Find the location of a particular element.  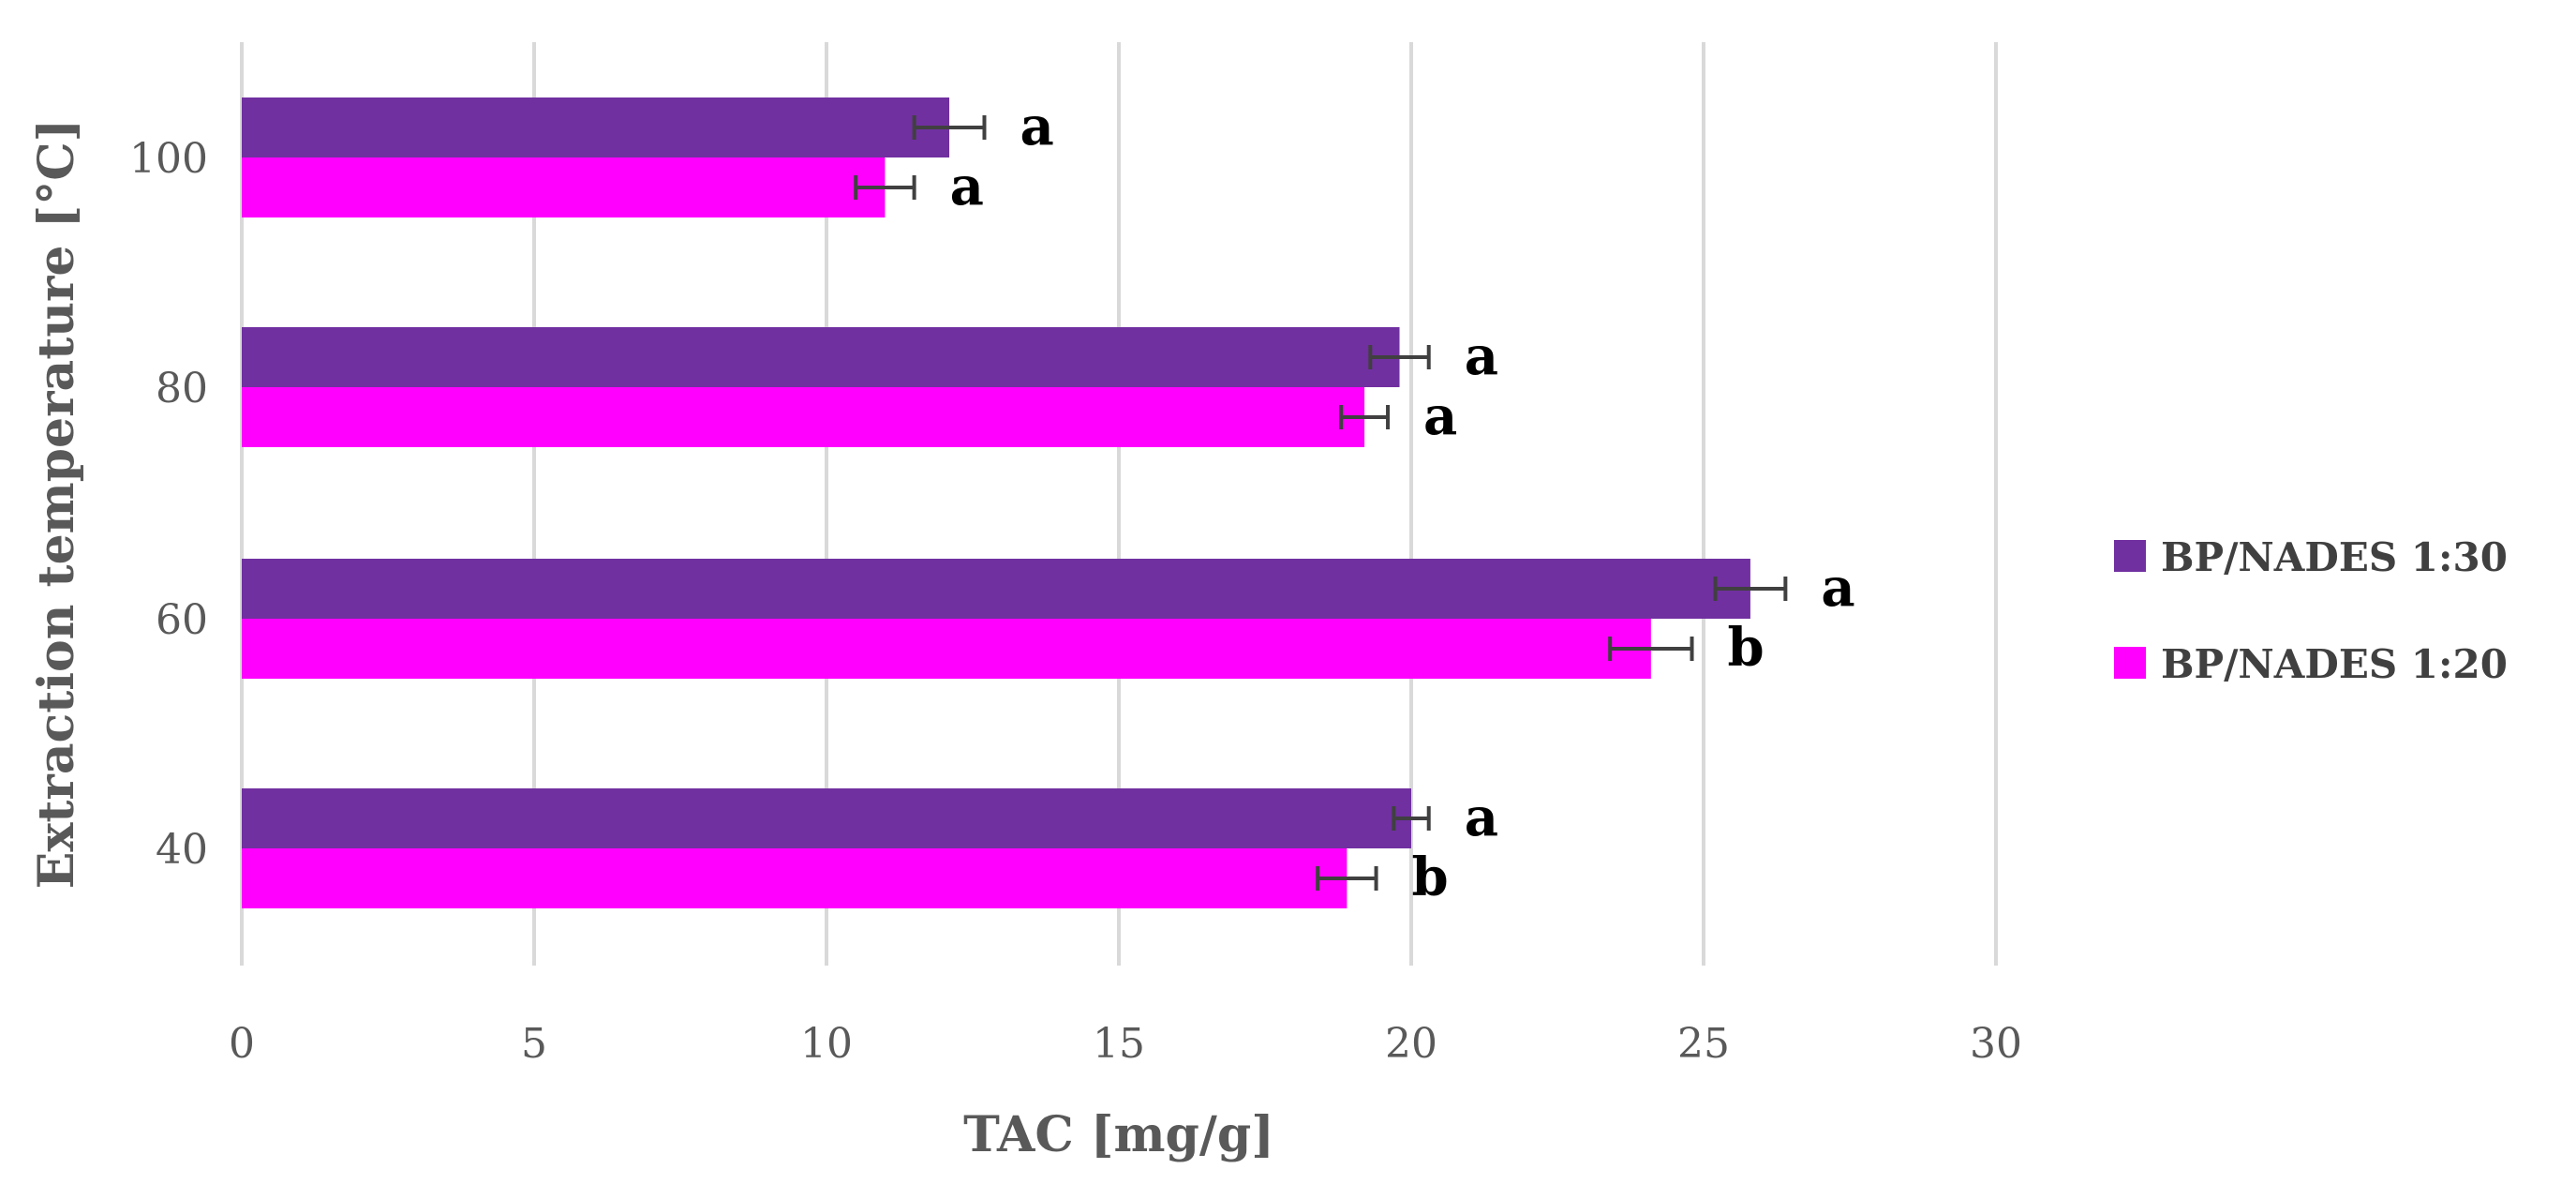

y-tick-label: 60 is located at coordinates (182, 620).